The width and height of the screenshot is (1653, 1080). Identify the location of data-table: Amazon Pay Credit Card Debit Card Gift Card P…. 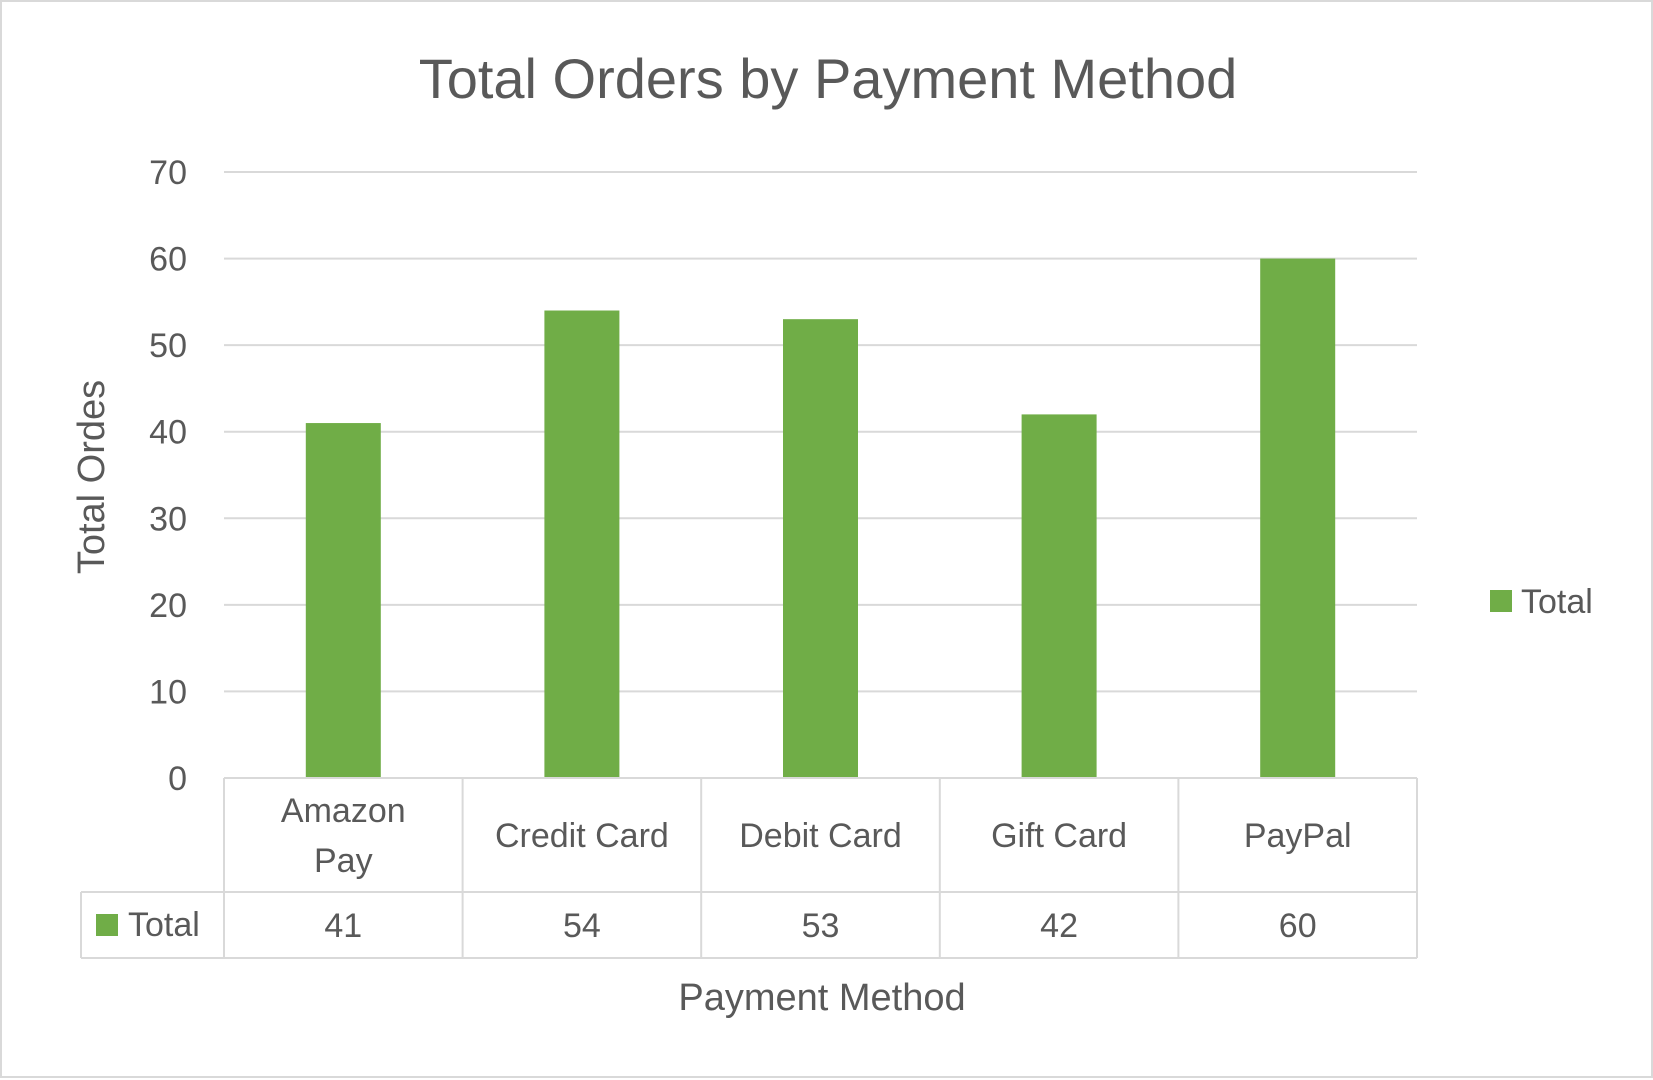
(749, 868).